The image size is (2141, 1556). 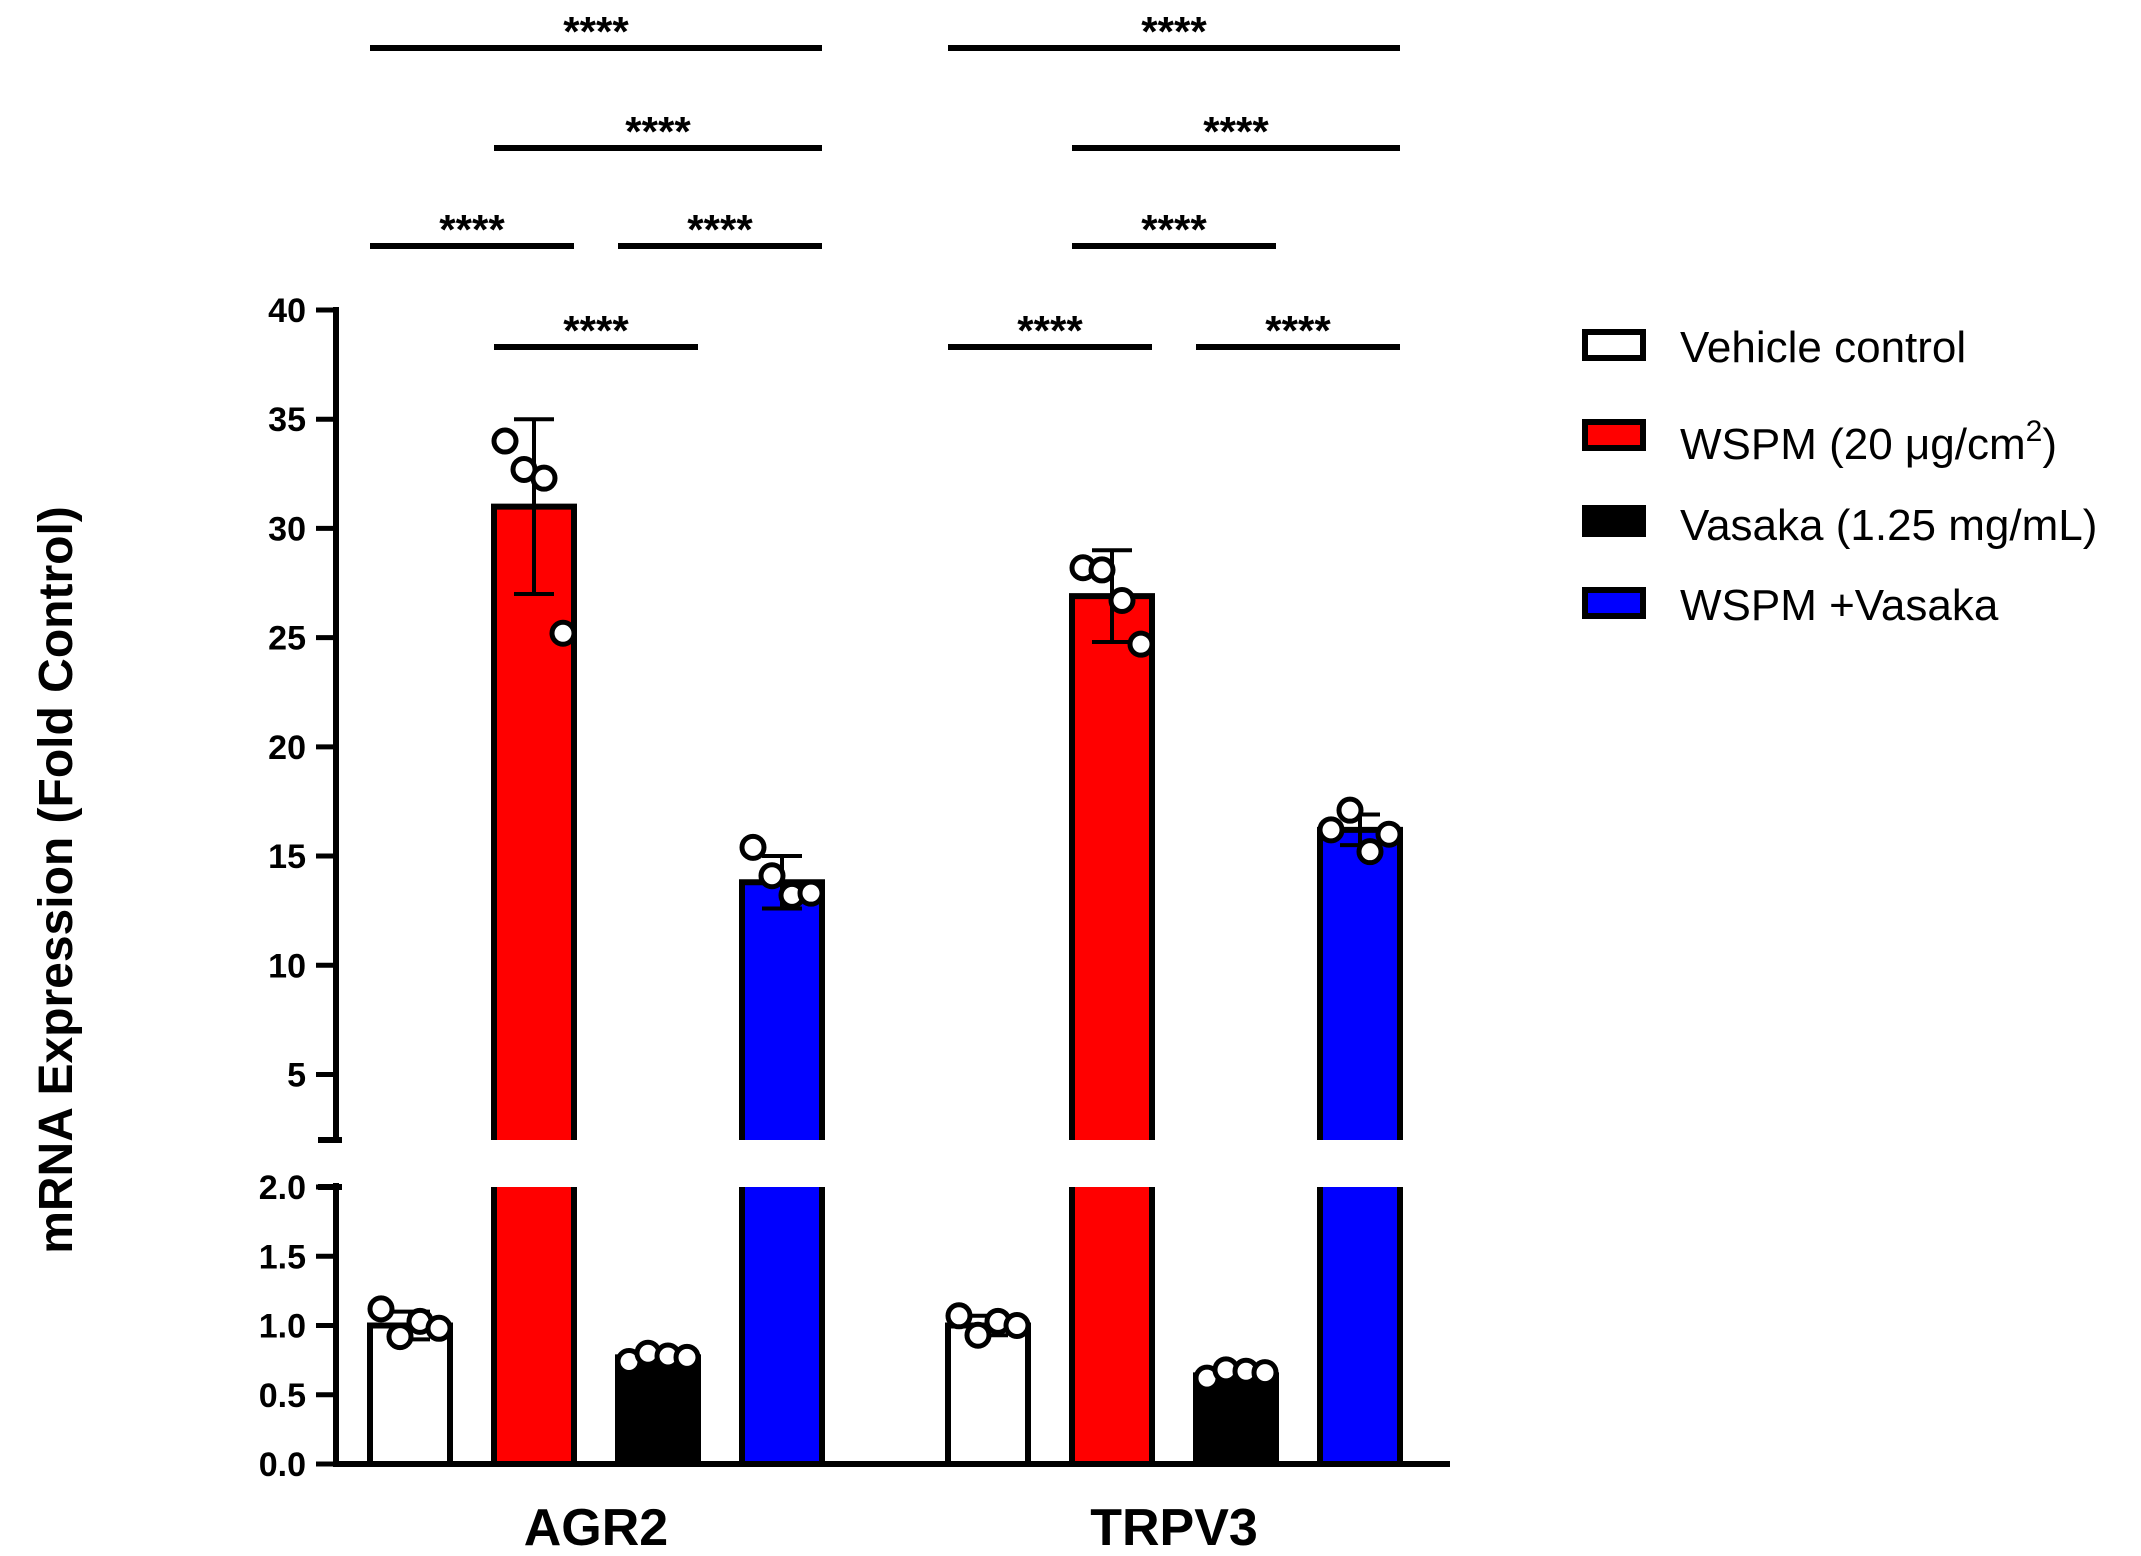 I want to click on legend-swatch-vasaka, so click(x=1614, y=521).